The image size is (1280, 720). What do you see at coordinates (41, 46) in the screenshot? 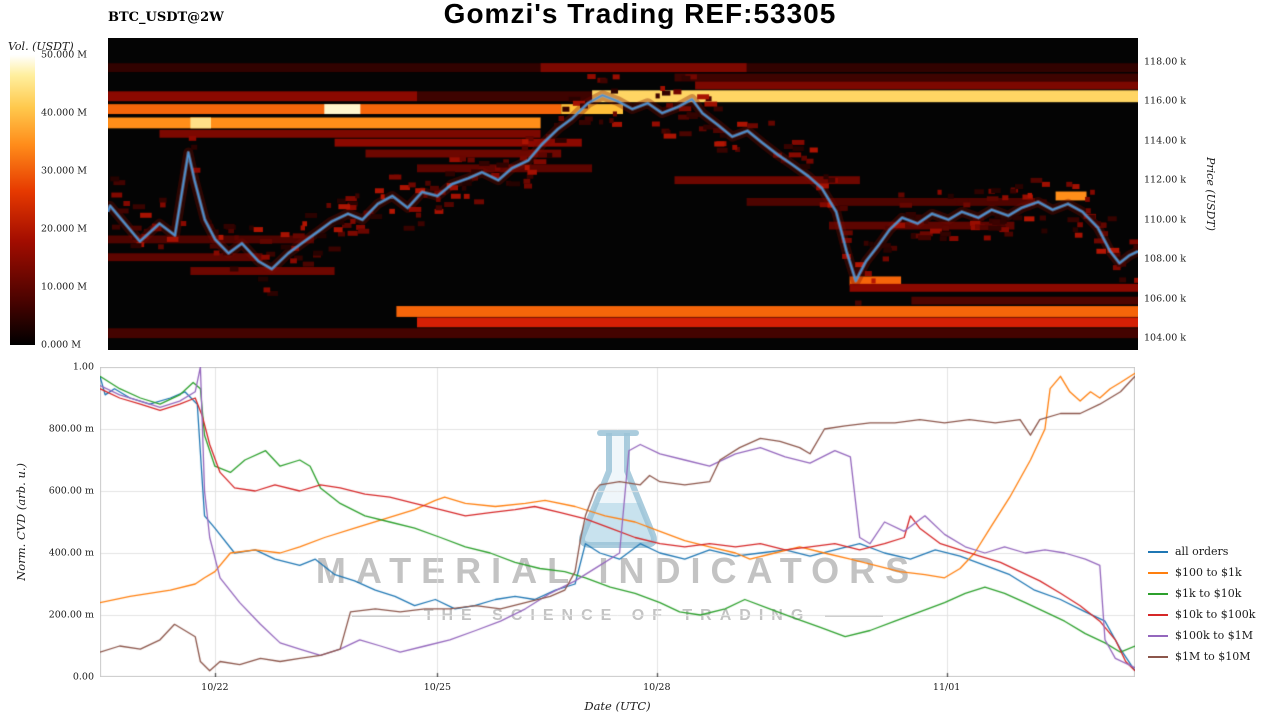
I see `colorbar-label: Vol. (USDT)` at bounding box center [41, 46].